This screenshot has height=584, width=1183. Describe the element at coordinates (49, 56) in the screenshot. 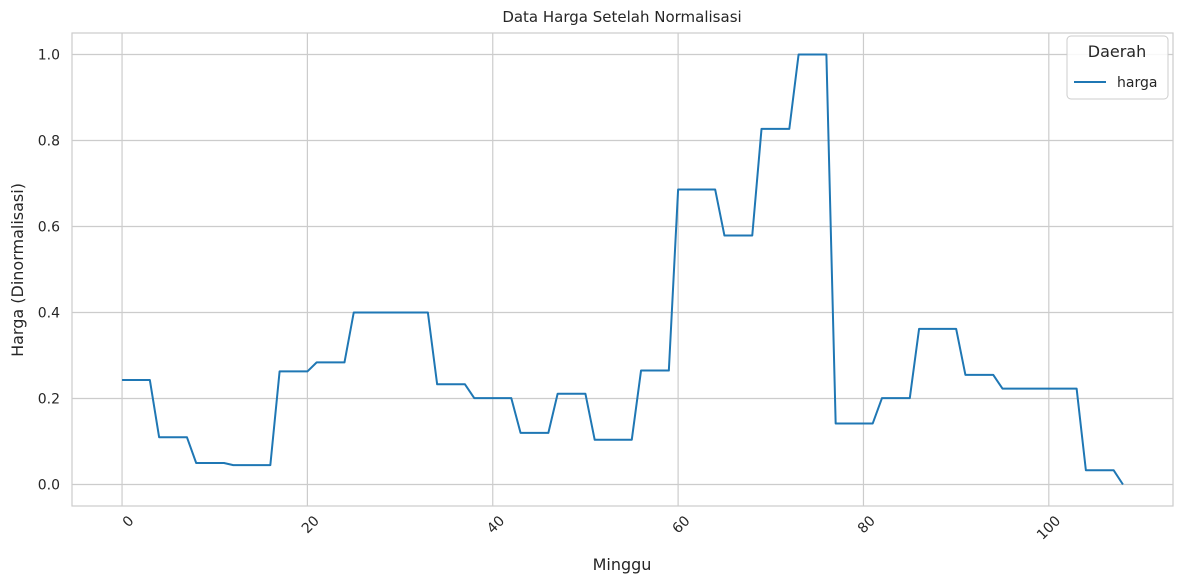

I see `y-tick-label: 1.0` at that location.